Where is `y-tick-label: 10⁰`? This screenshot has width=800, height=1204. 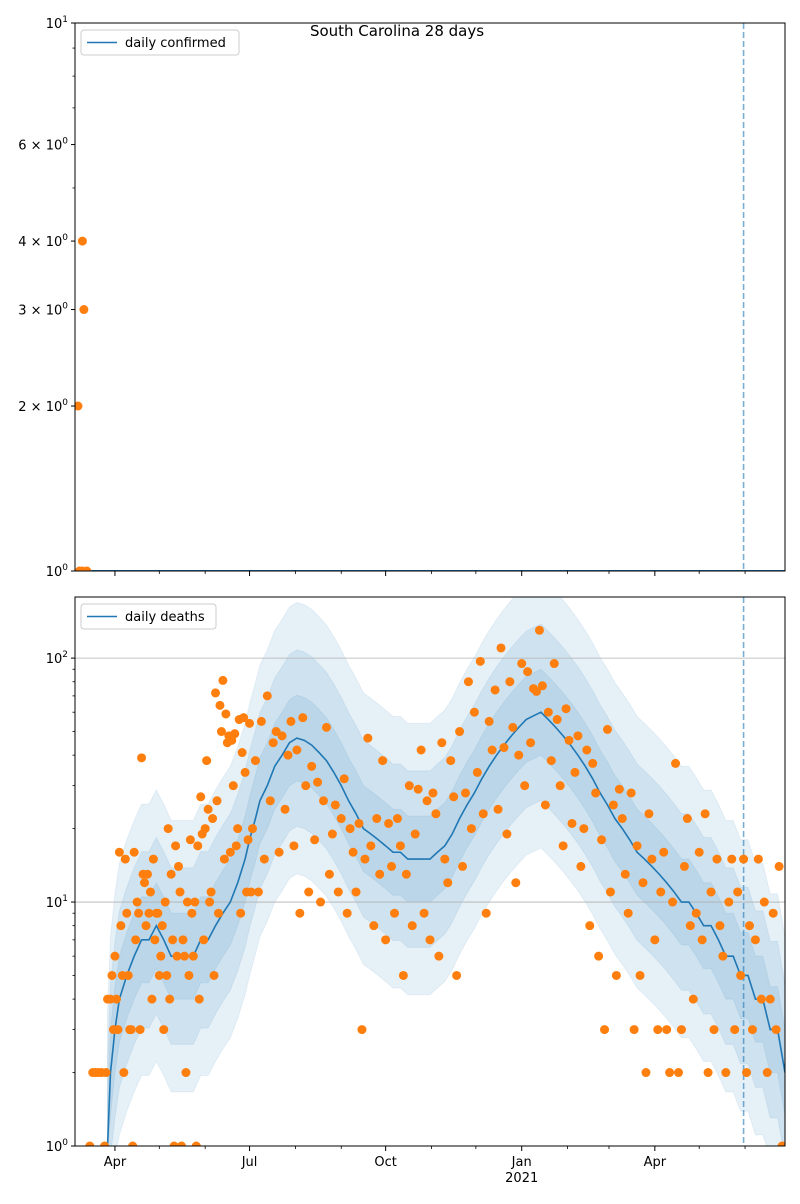
y-tick-label: 10⁰ is located at coordinates (57, 571).